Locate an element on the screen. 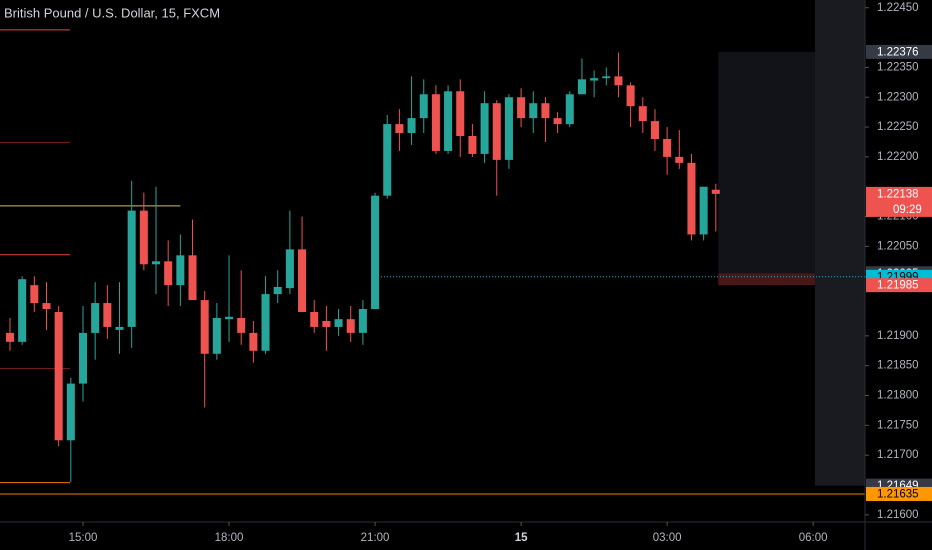  price-label: 1.21985 is located at coordinates (898, 286).